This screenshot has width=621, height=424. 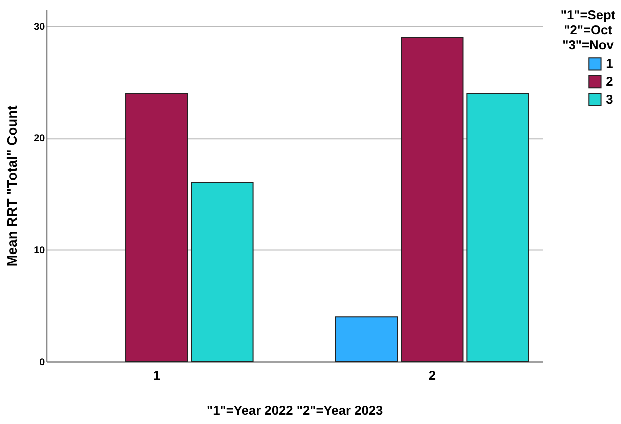 What do you see at coordinates (610, 99) in the screenshot?
I see `legend-label: 3` at bounding box center [610, 99].